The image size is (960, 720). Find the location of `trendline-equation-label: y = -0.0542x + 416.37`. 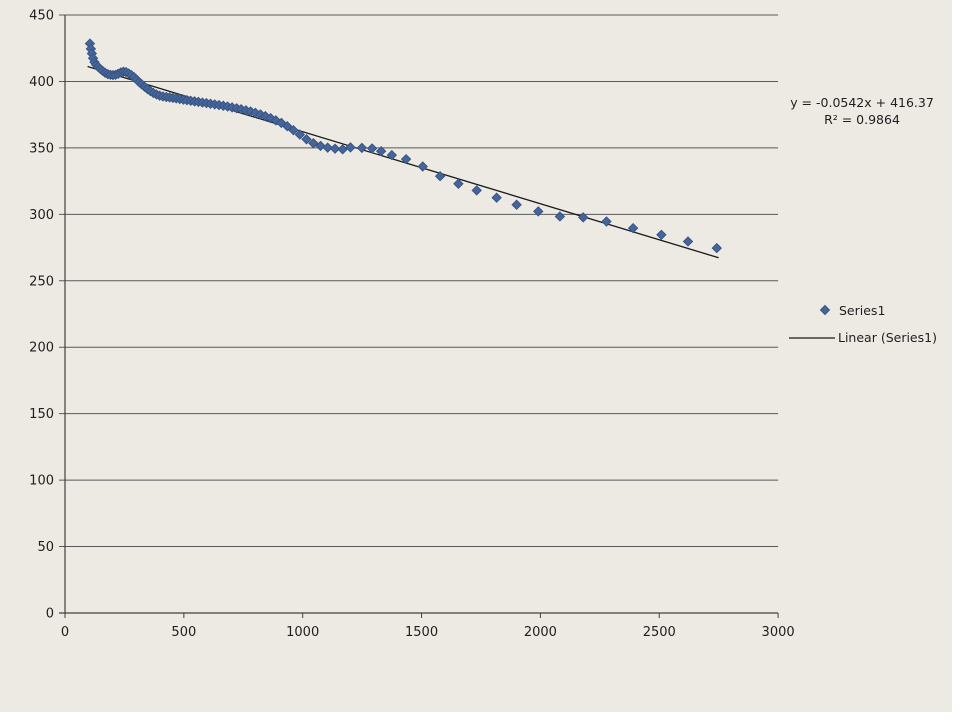

trendline-equation-label: y = -0.0542x + 416.37 is located at coordinates (862, 102).